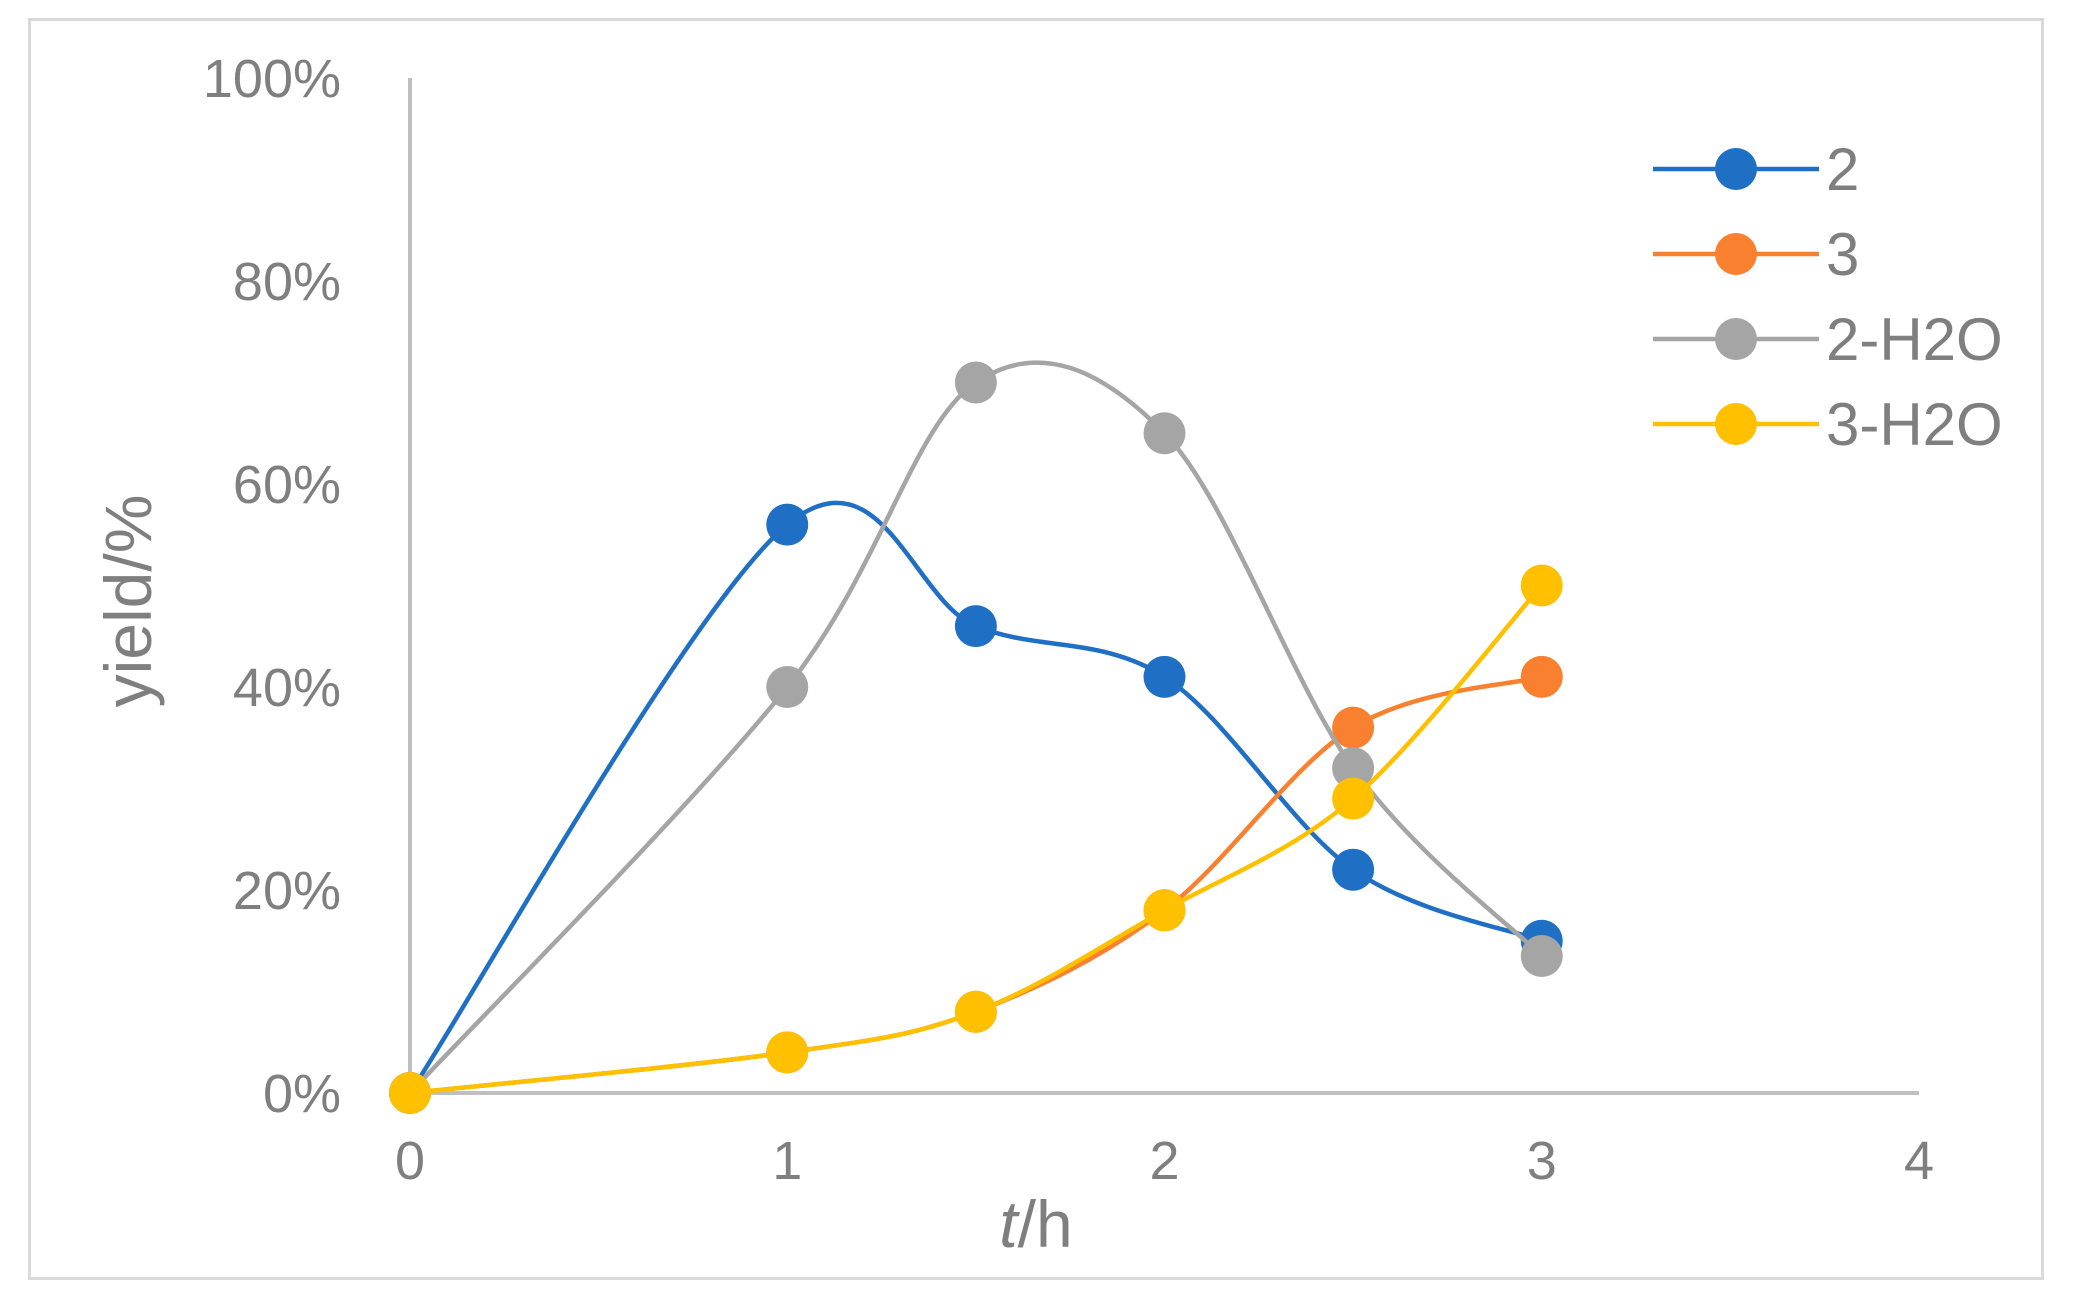 The height and width of the screenshot is (1306, 2073). What do you see at coordinates (272, 79) in the screenshot?
I see `y-tick-label: 100%` at bounding box center [272, 79].